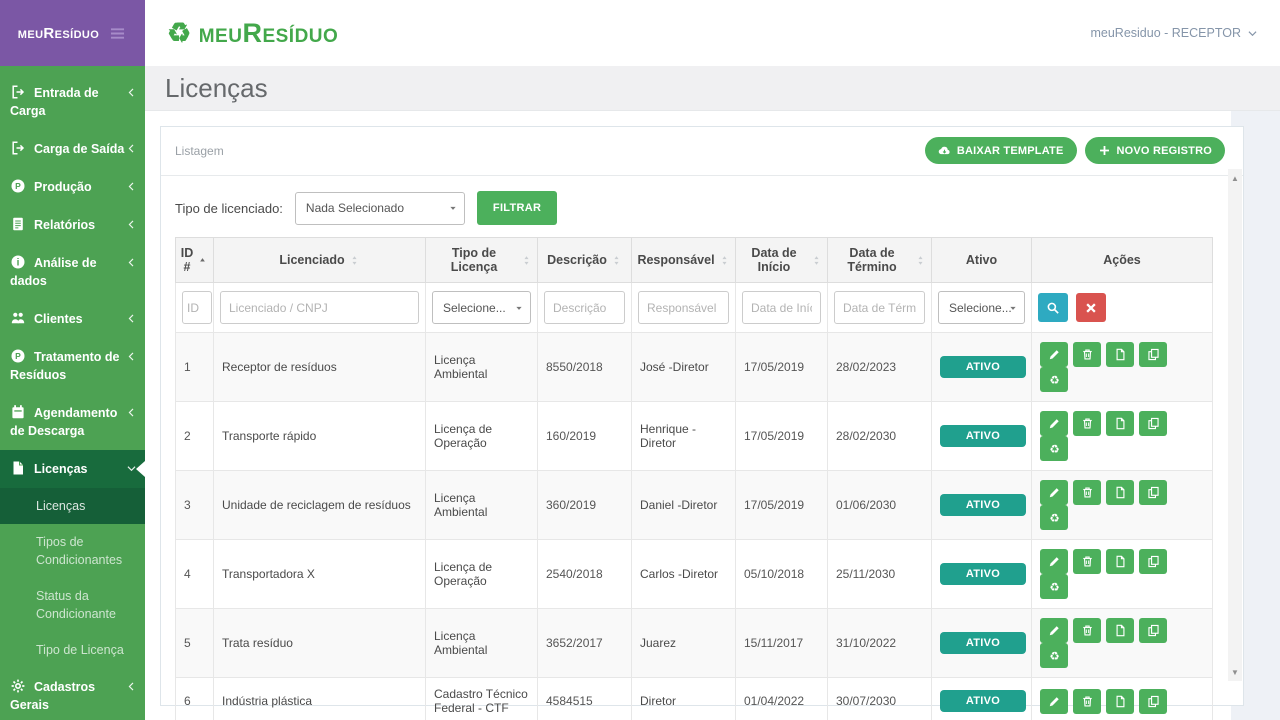  What do you see at coordinates (194, 260) in the screenshot?
I see `column-header-id-: ID #` at bounding box center [194, 260].